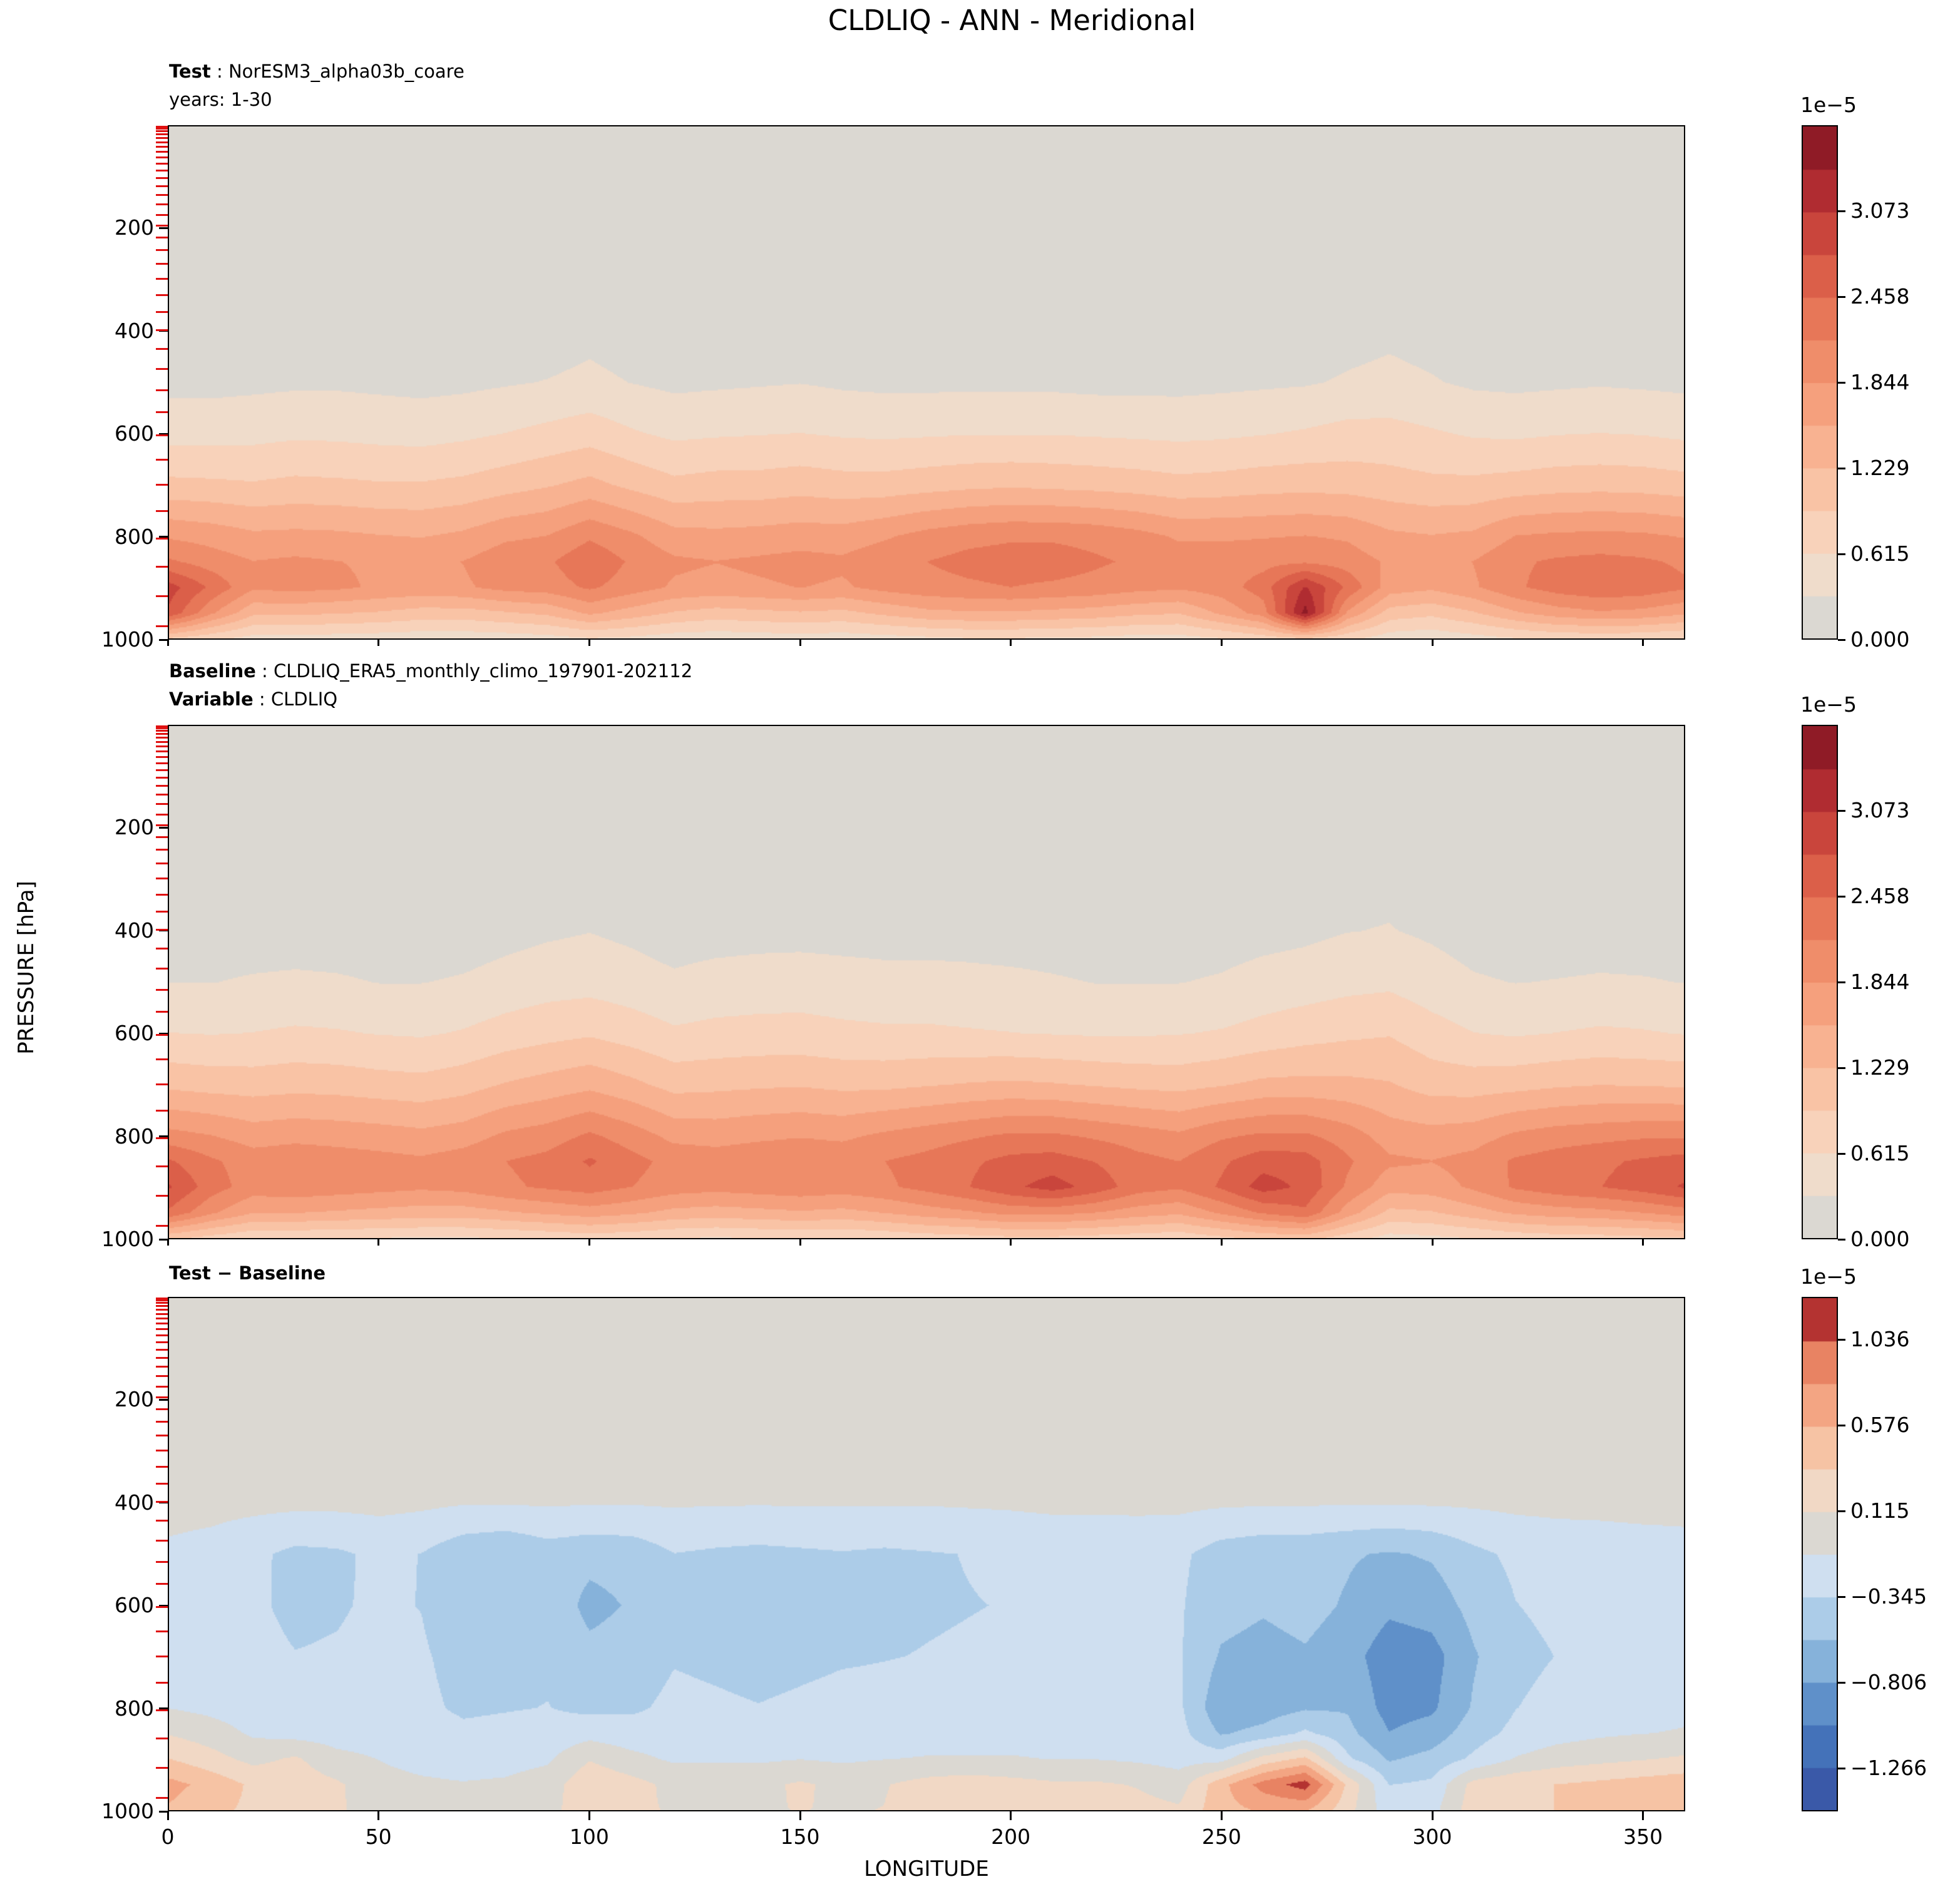  What do you see at coordinates (1888, 1768) in the screenshot?
I see `colorbar-tick-label: −1.266` at bounding box center [1888, 1768].